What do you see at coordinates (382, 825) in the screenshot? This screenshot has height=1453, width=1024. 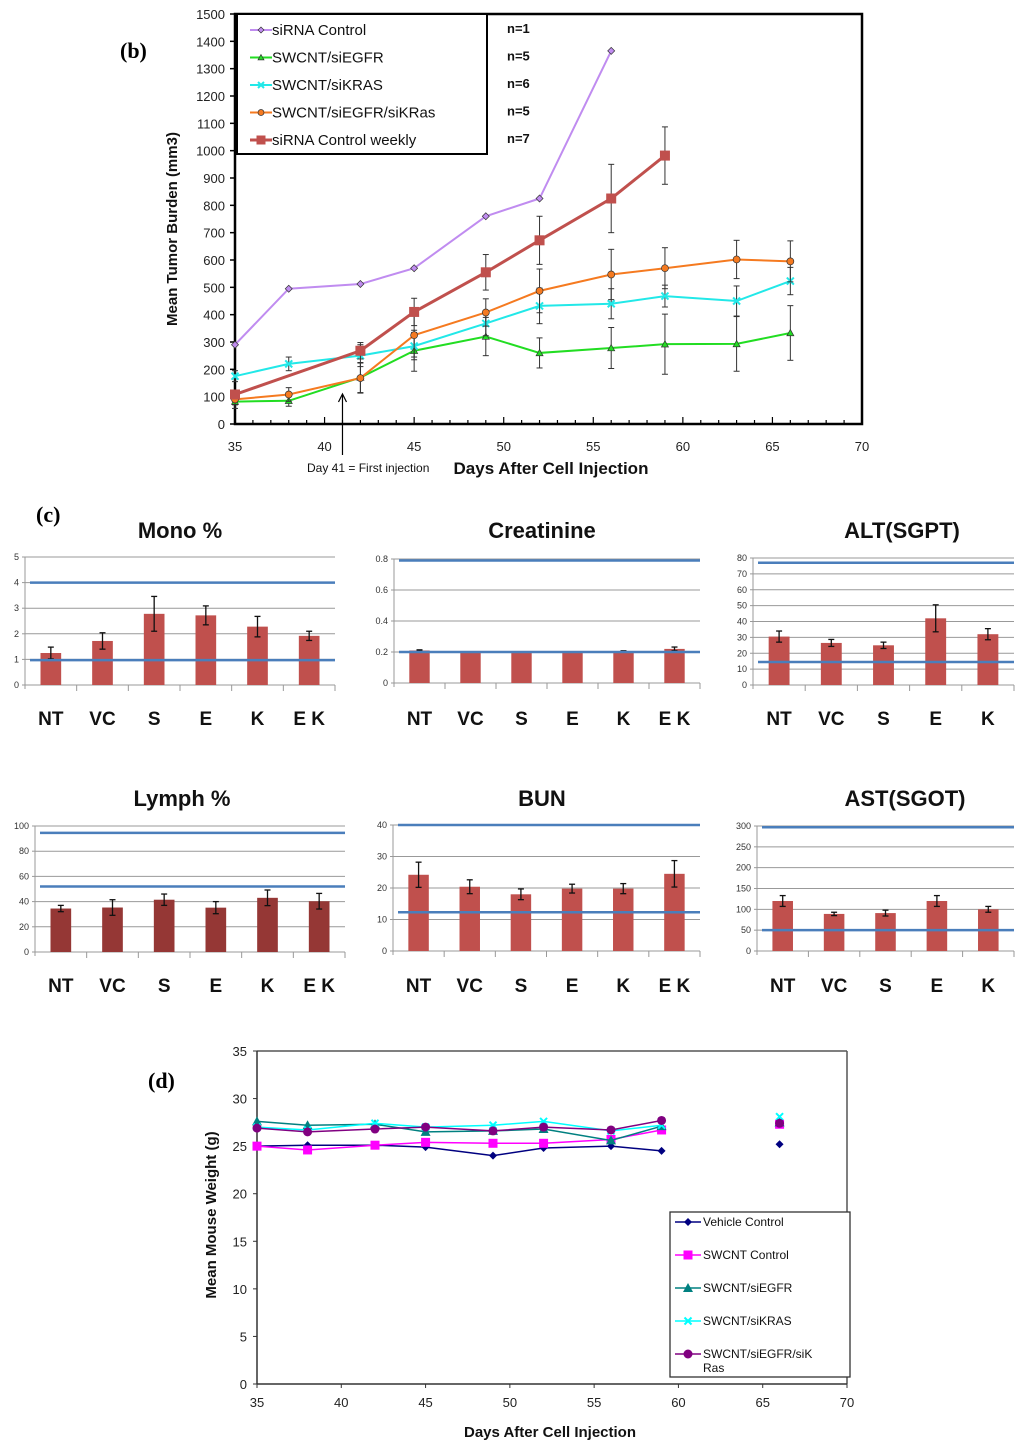 I see `y-tick-label: 40` at bounding box center [382, 825].